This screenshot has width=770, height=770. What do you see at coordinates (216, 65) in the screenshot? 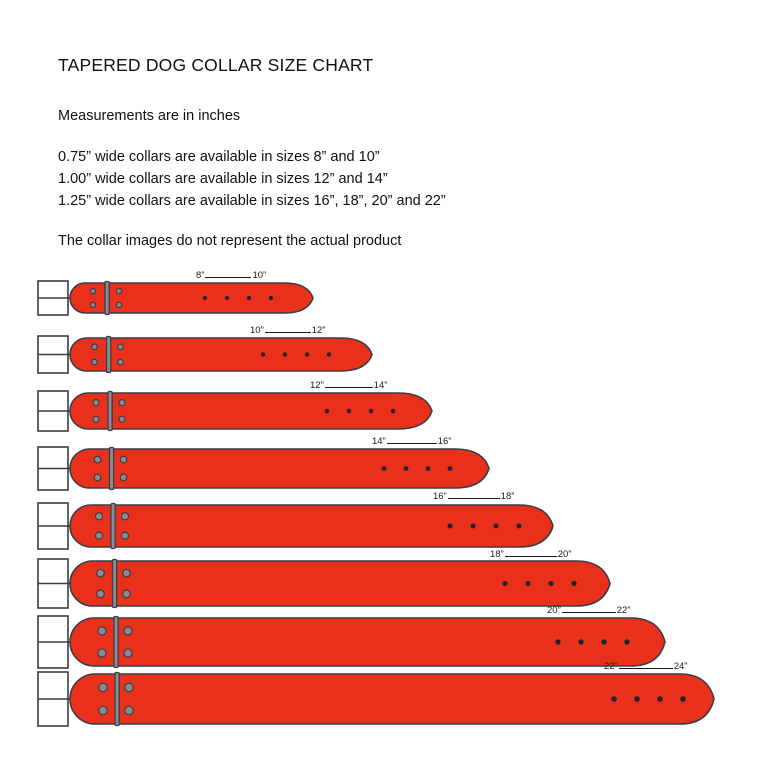
I see `page-title: TAPERED DOG COLLAR SIZE CHART` at bounding box center [216, 65].